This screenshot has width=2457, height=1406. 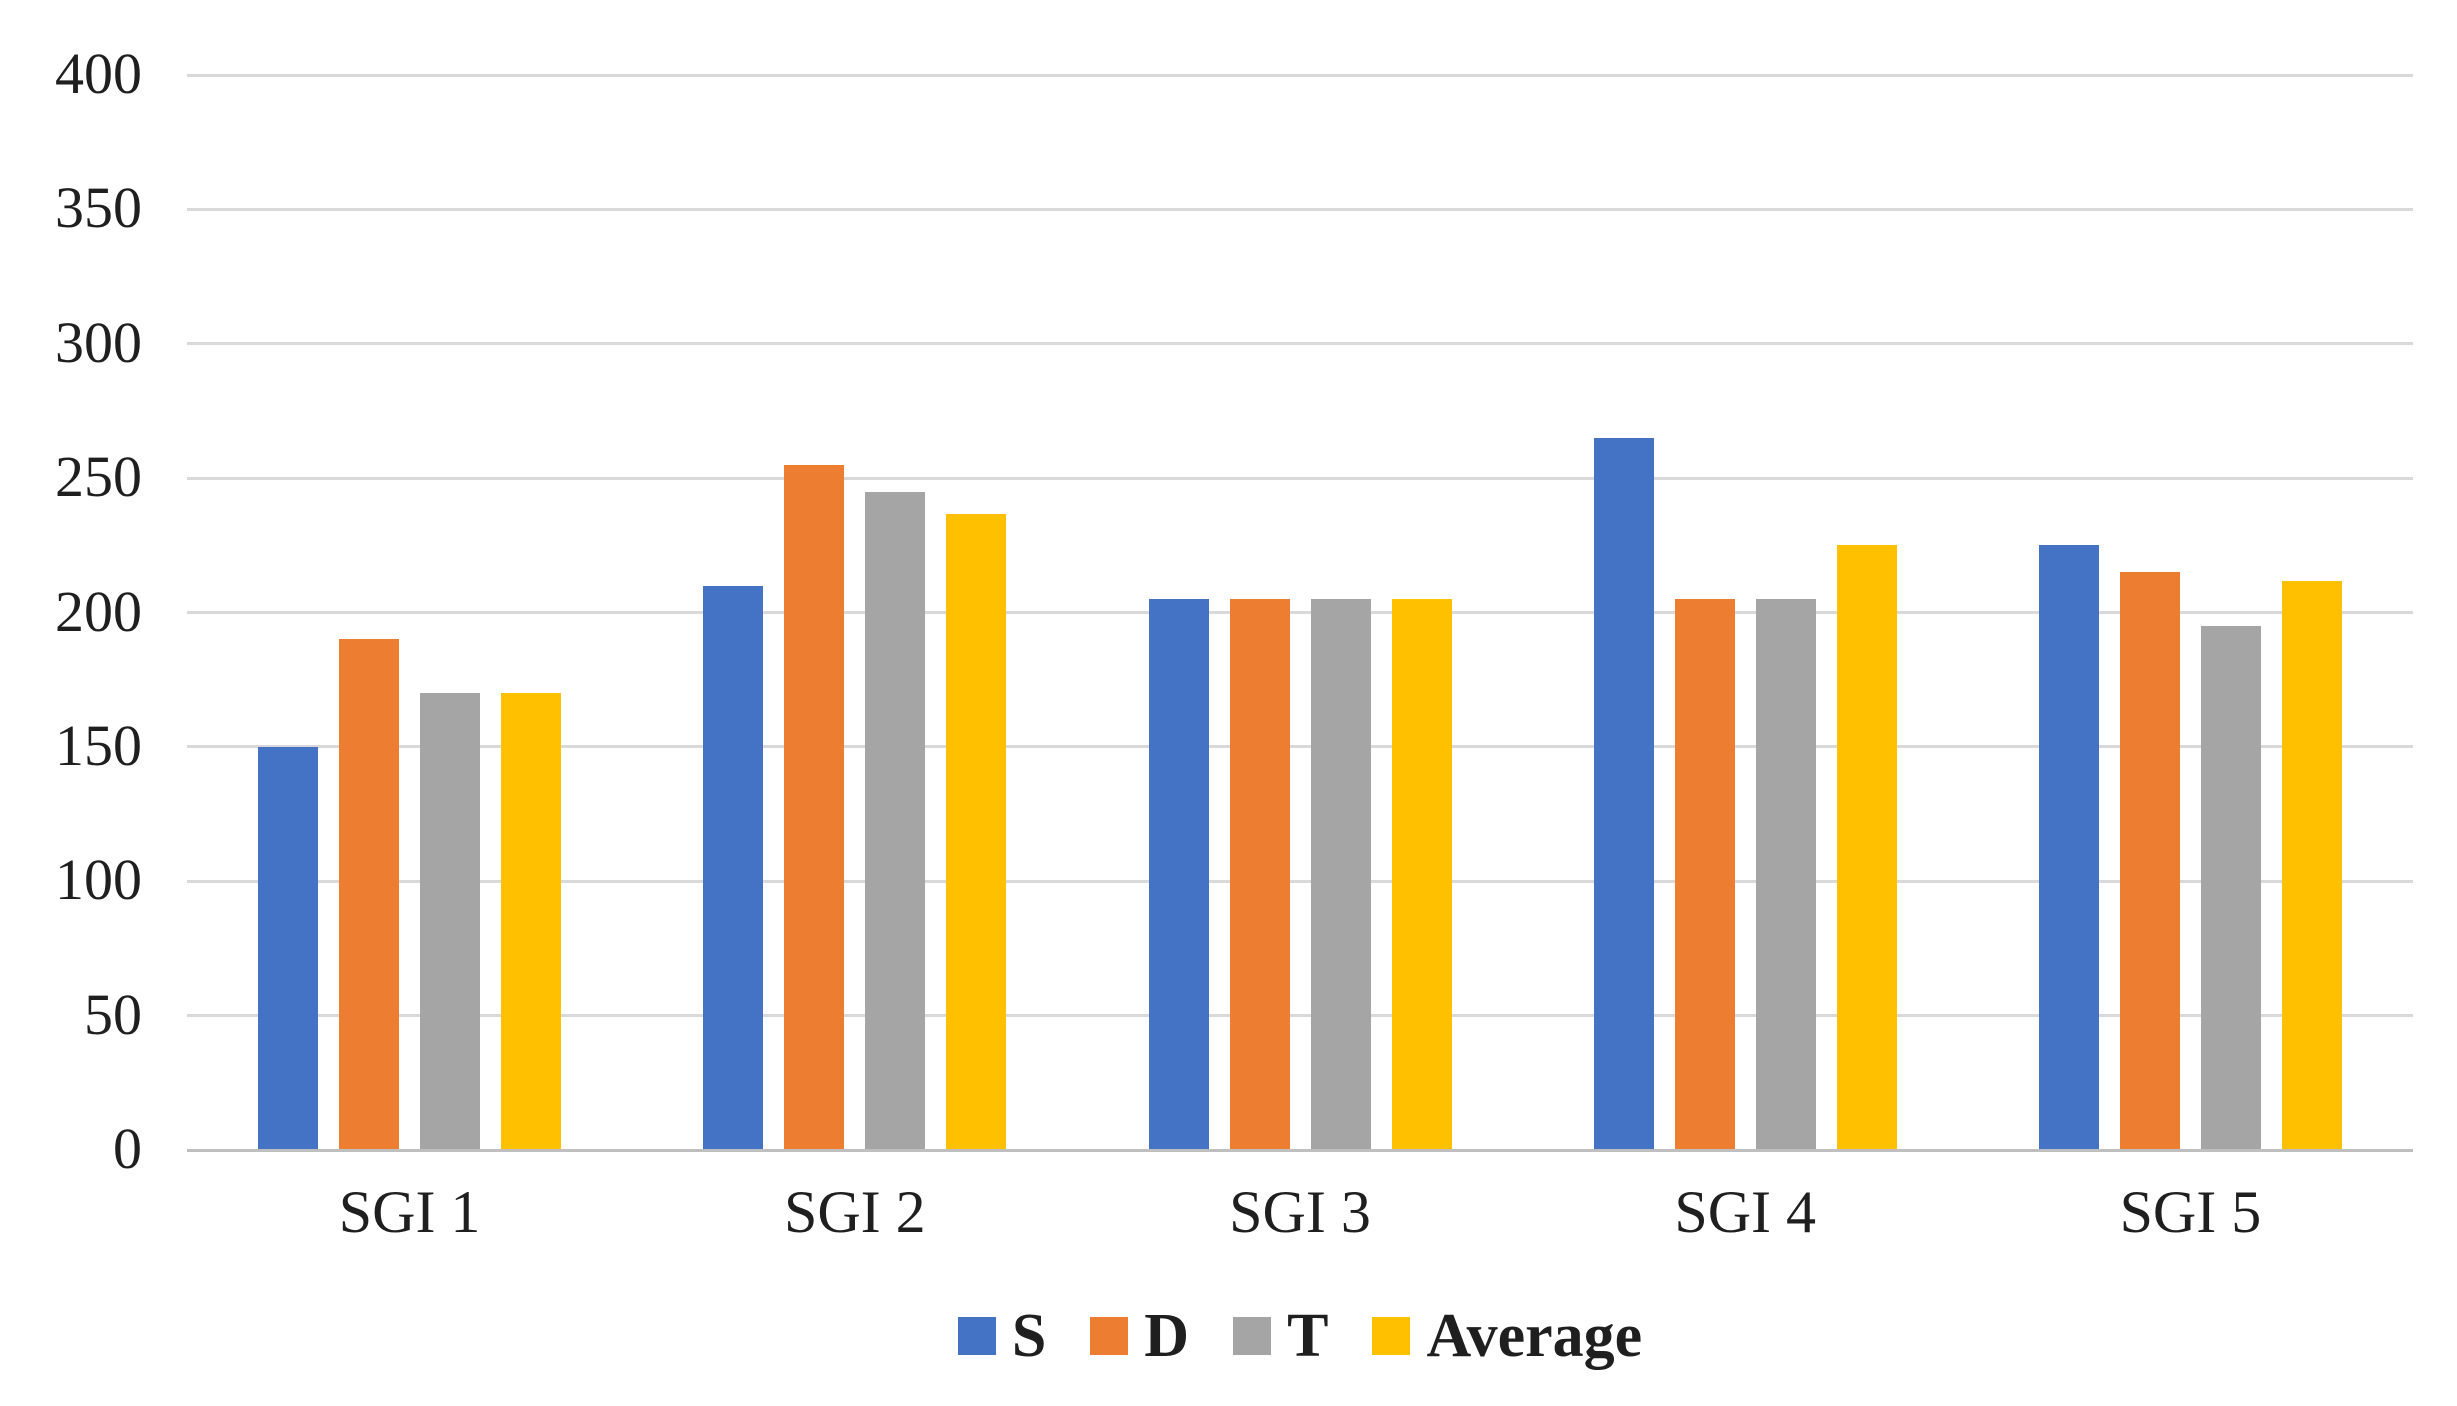 I want to click on legend-item-t: T, so click(x=1280, y=1336).